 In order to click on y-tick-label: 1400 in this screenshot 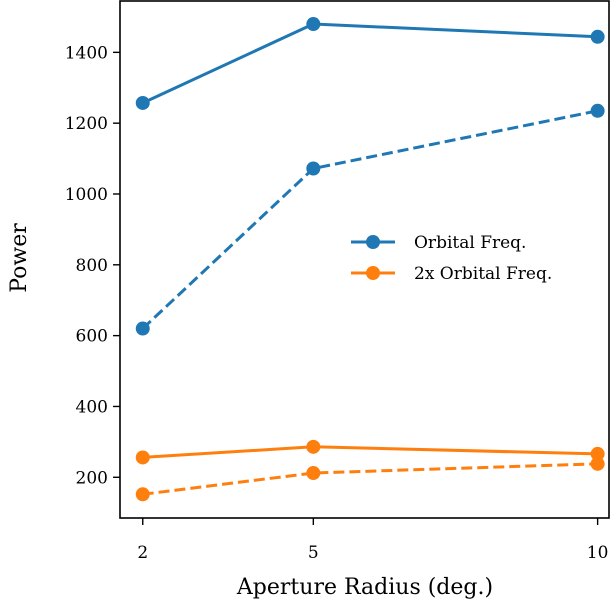, I will do `click(86, 53)`.